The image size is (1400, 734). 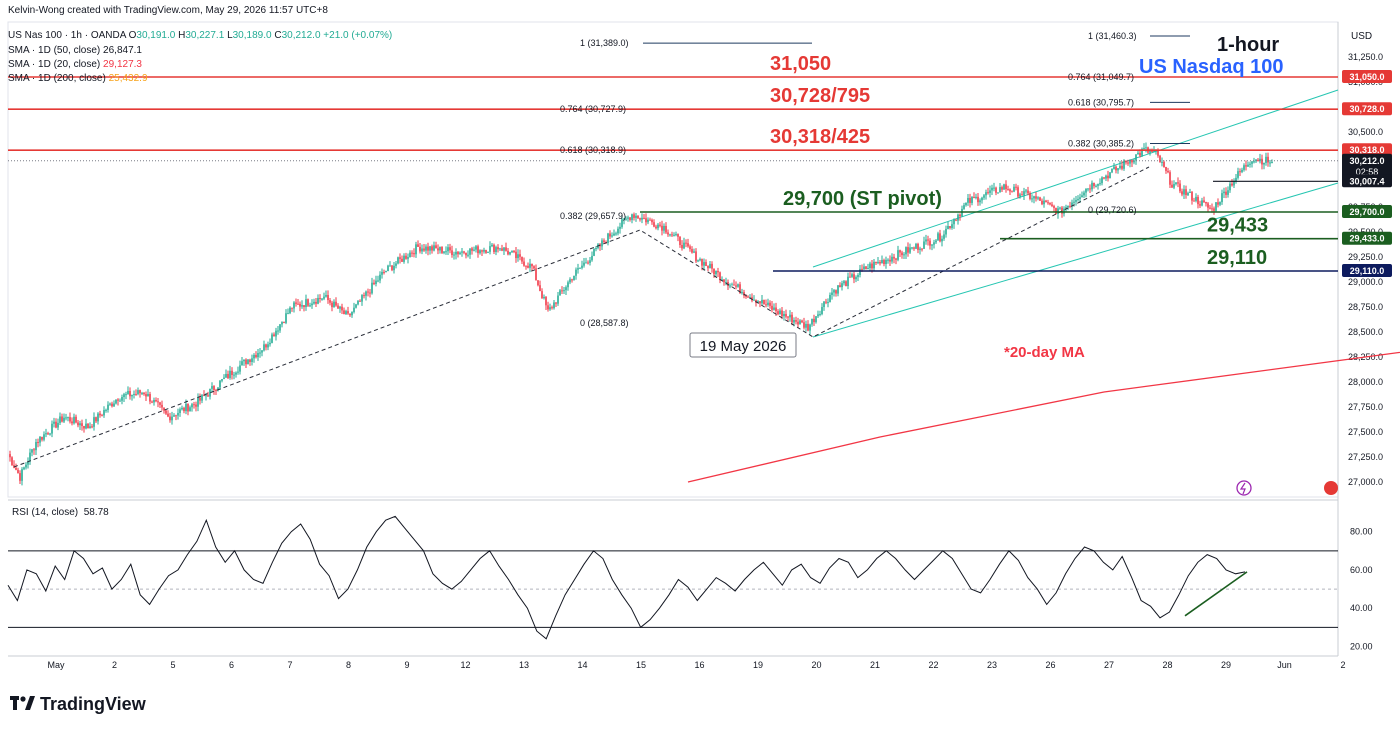 What do you see at coordinates (78, 78) in the screenshot?
I see `indicator-sma200: SMA · 1D (200, close) 25,432.9` at bounding box center [78, 78].